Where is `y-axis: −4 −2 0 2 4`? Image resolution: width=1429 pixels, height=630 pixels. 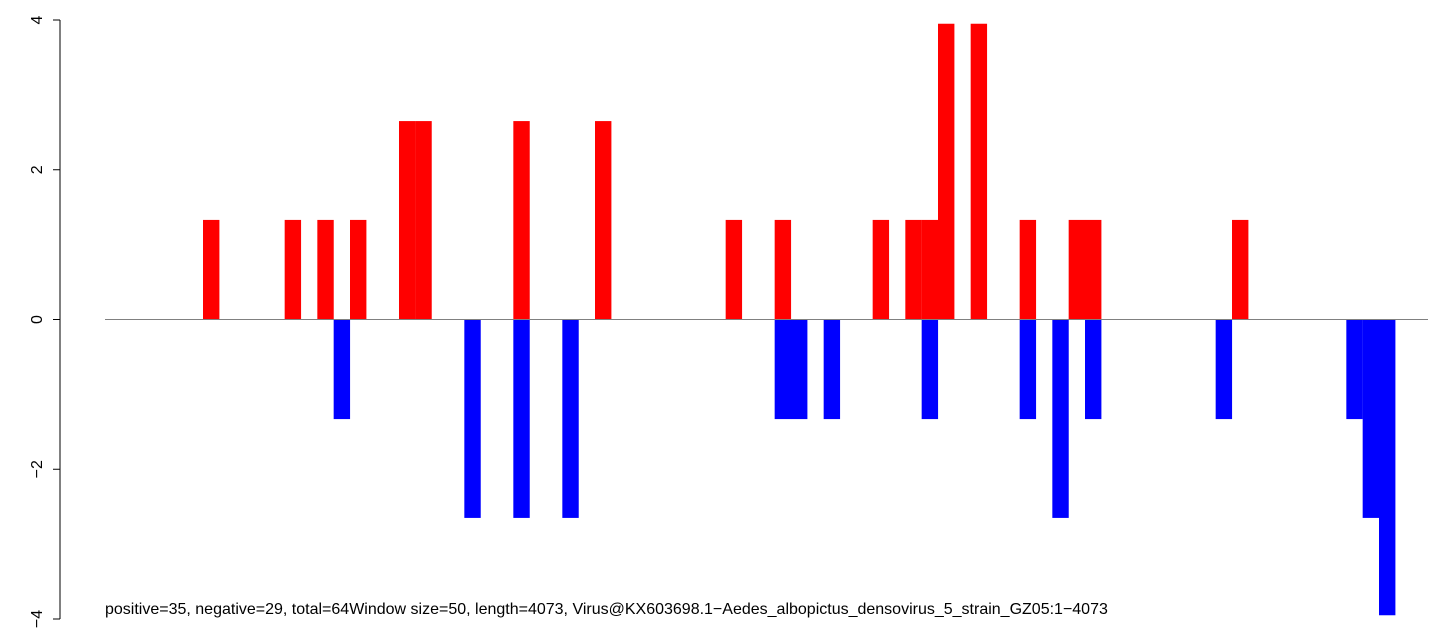 y-axis: −4 −2 0 2 4 is located at coordinates (45, 321).